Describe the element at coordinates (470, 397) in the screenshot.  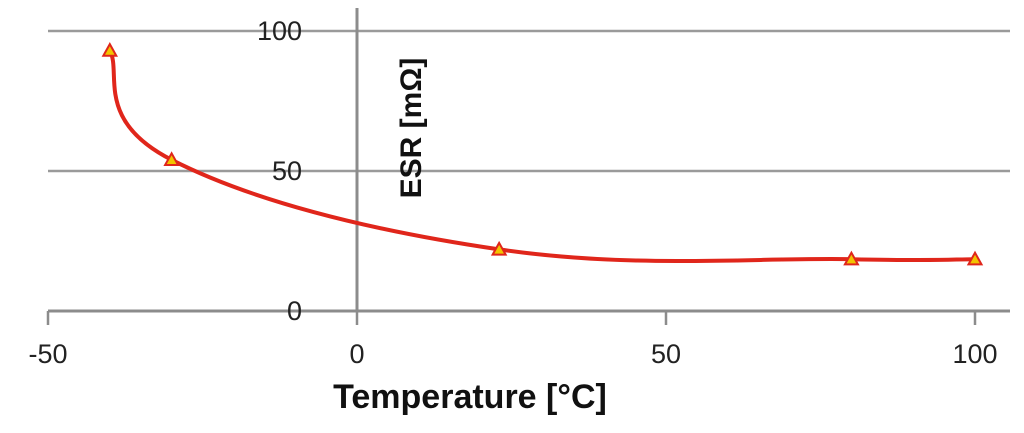
I see `x-axis-title: Temperature [°C]` at that location.